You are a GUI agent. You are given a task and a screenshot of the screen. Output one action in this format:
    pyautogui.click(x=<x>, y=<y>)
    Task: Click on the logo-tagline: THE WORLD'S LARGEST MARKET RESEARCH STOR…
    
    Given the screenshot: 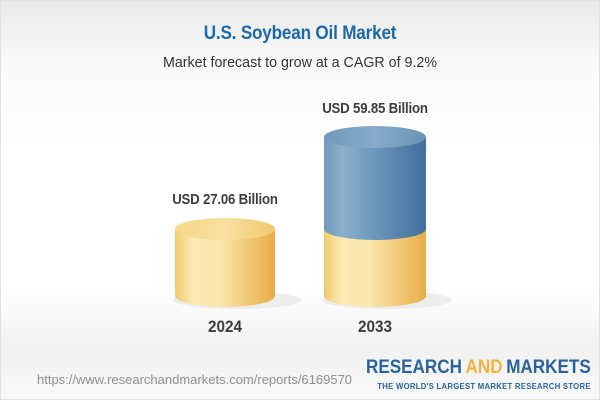 What is the action you would take?
    pyautogui.click(x=484, y=385)
    